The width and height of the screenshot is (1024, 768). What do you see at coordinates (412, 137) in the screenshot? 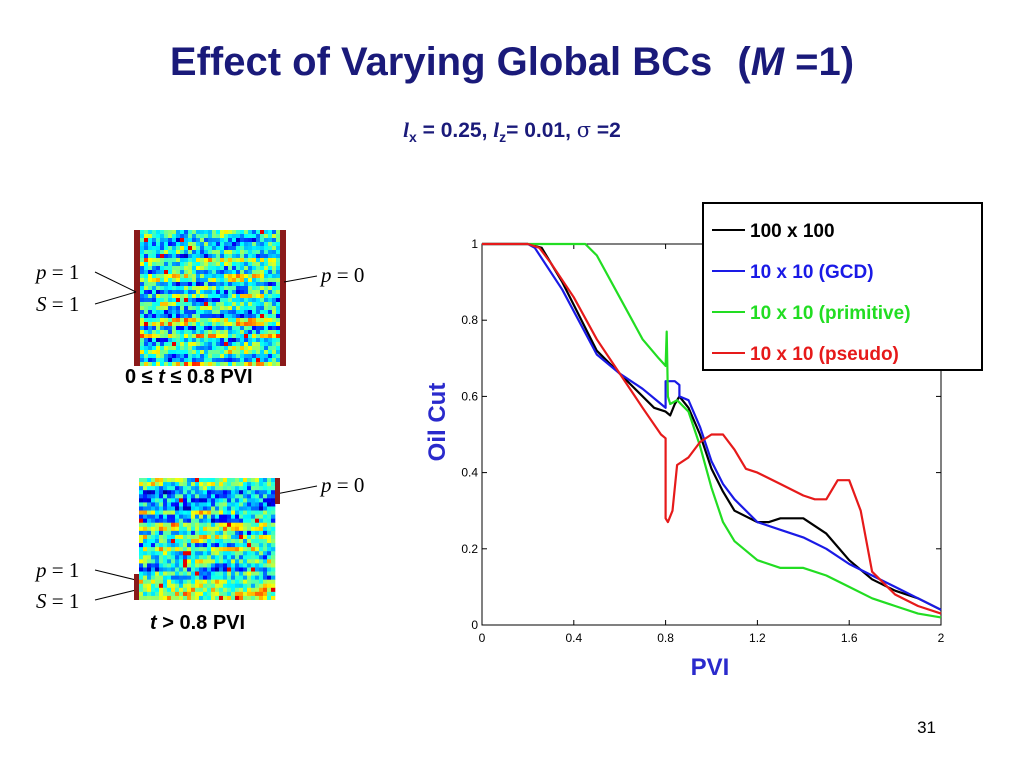
I see `lx-subscript: x` at bounding box center [412, 137].